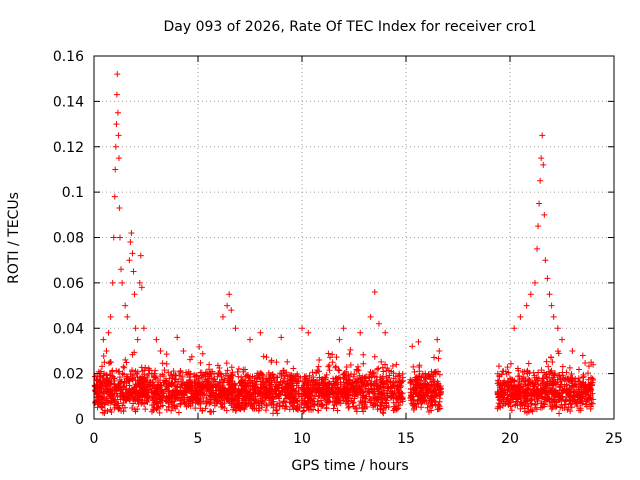  What do you see at coordinates (14, 238) in the screenshot?
I see `y-axis-label: ROTI / TECUs` at bounding box center [14, 238].